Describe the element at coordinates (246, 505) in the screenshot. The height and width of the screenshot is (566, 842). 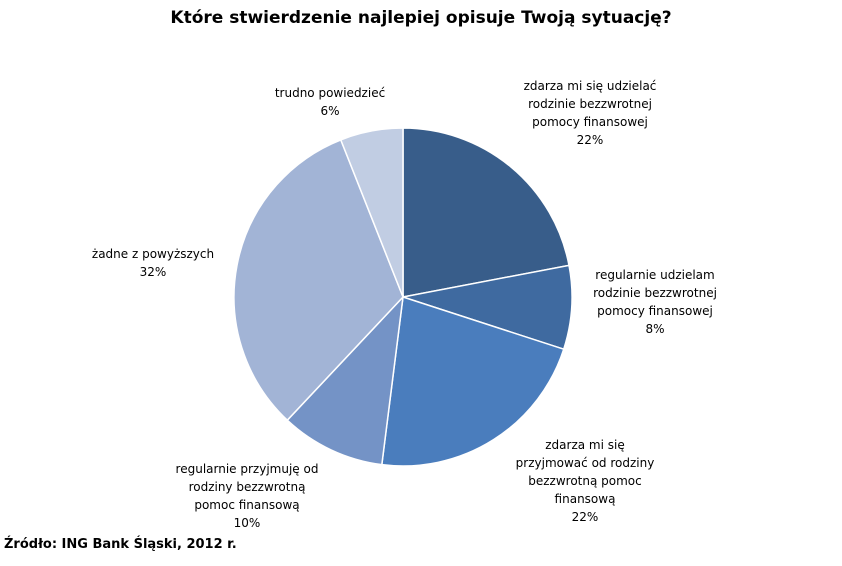
I see `slice-category-label: pomoc finansową` at that location.